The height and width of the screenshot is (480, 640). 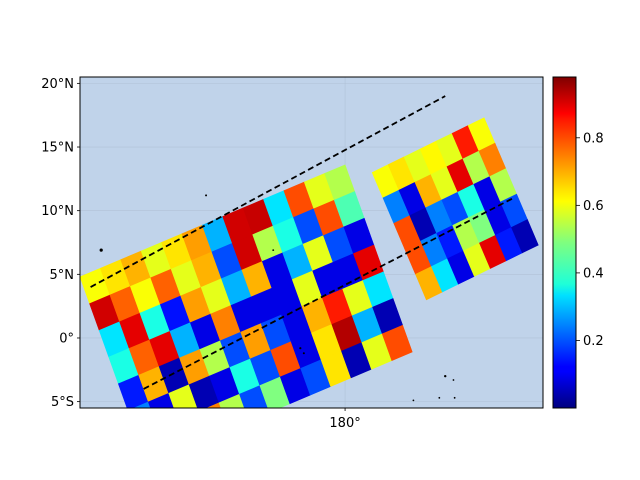 What do you see at coordinates (593, 341) in the screenshot?
I see `colorbar-tick-label: 0.2` at bounding box center [593, 341].